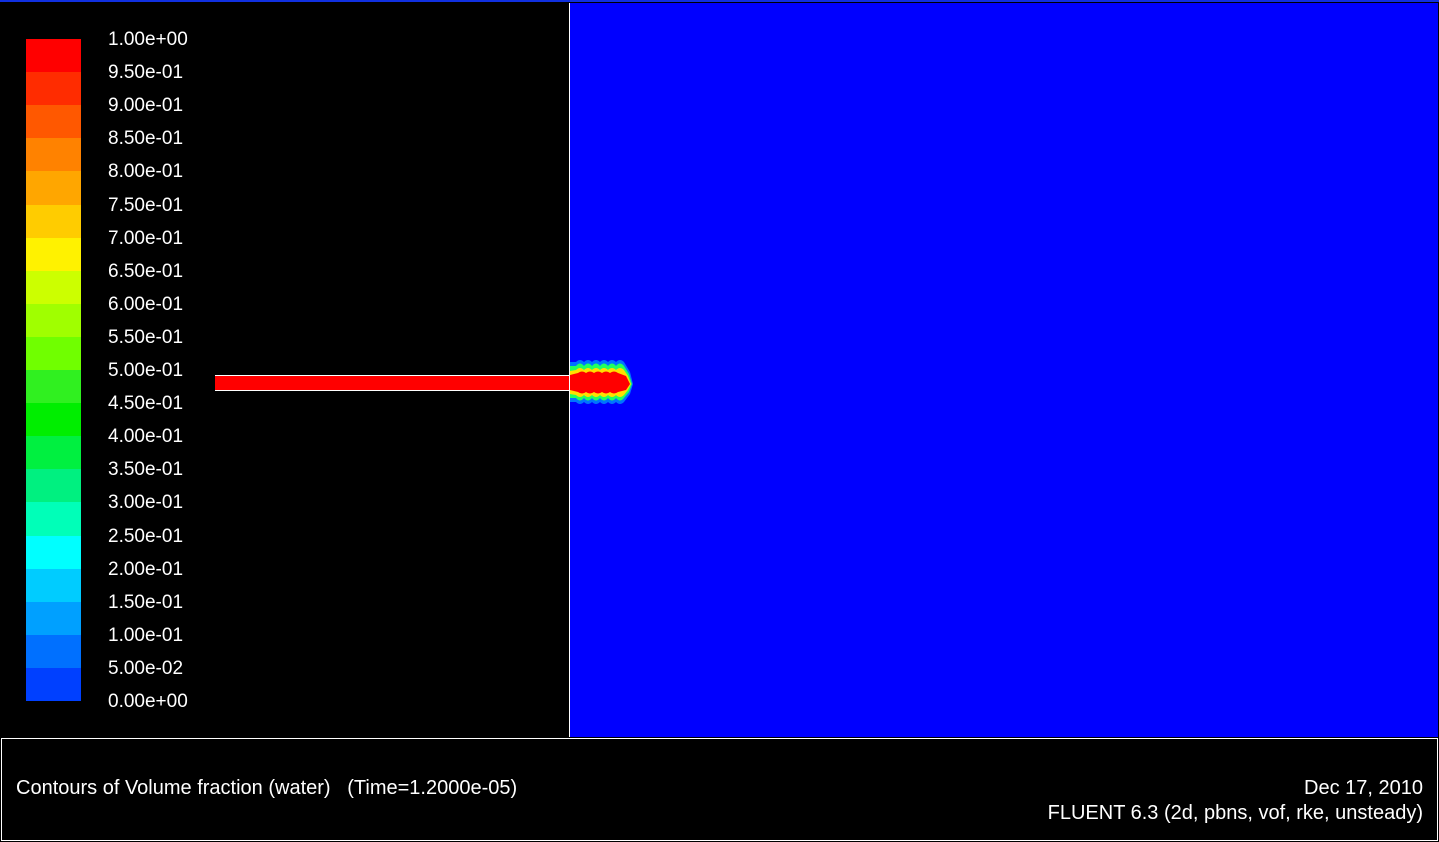 Image resolution: width=1439 pixels, height=842 pixels. I want to click on colorbar-tick-label: 5.00e-02, so click(146, 668).